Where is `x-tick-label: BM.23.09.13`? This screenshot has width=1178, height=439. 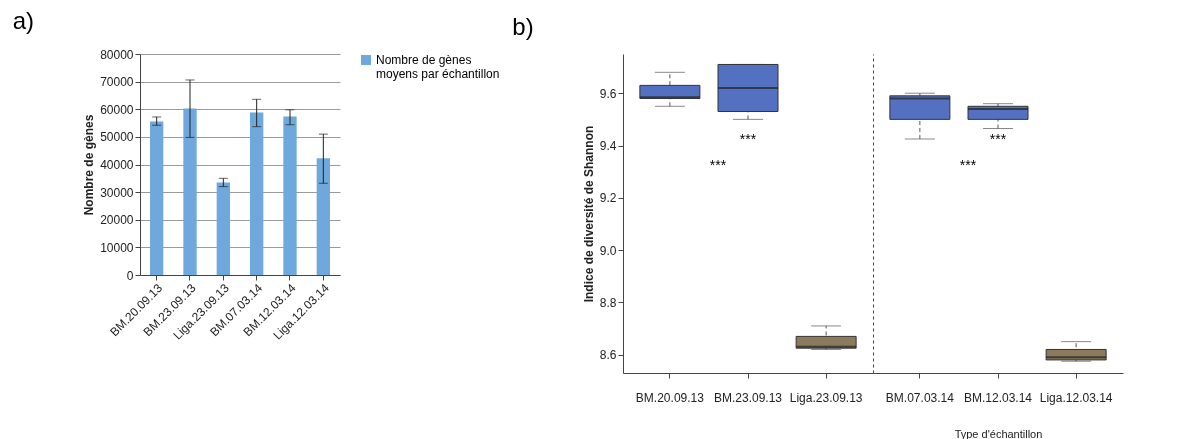
x-tick-label: BM.23.09.13 is located at coordinates (748, 397).